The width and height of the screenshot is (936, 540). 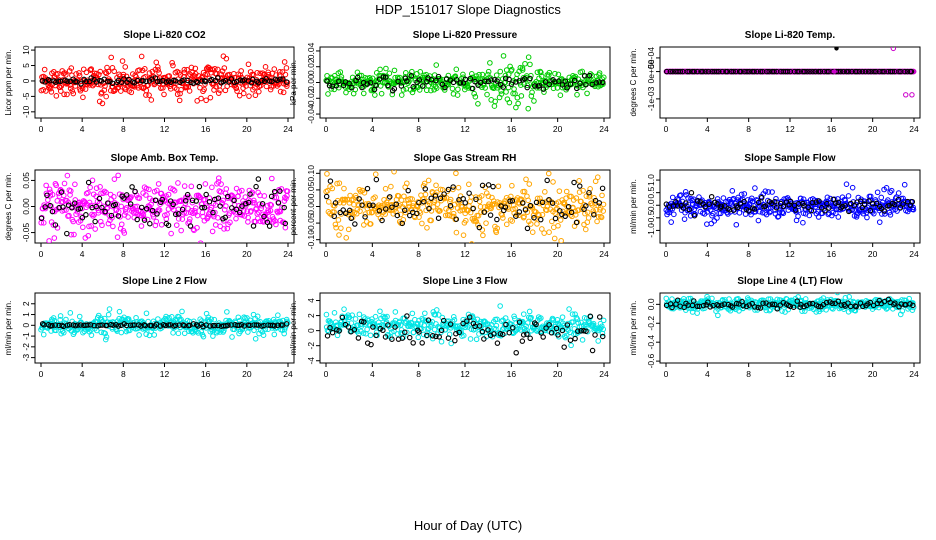 I want to click on data-points, so click(x=465, y=329).